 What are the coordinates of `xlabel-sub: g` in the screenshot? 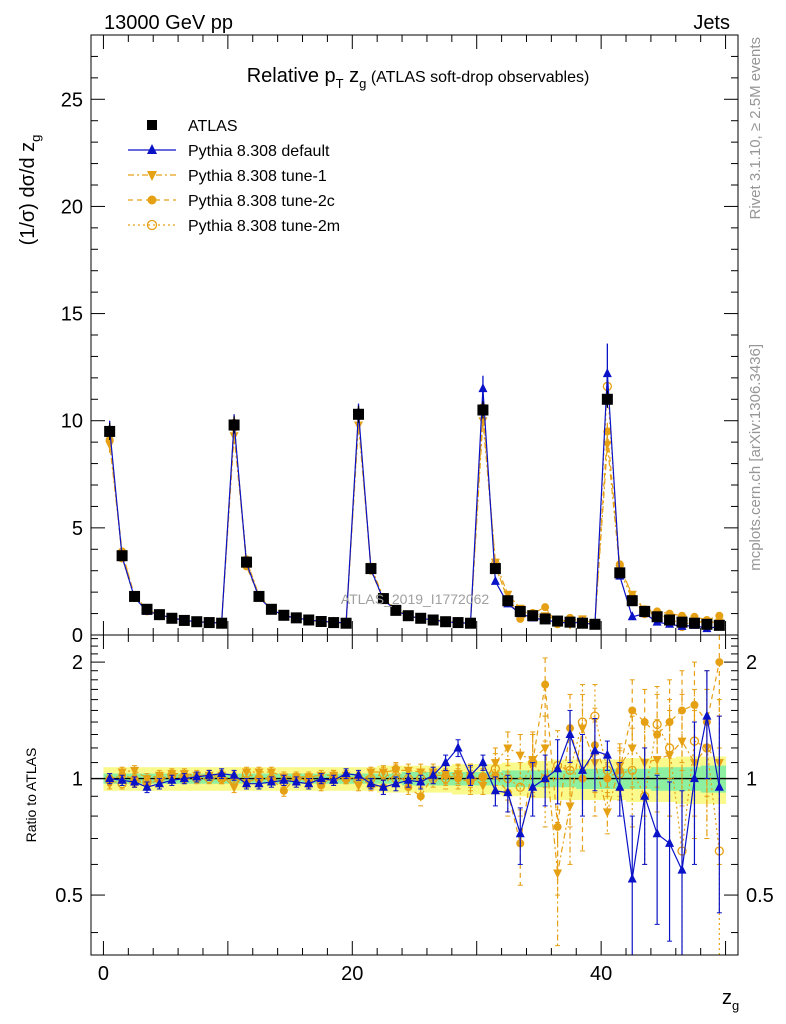 It's located at (735, 1005).